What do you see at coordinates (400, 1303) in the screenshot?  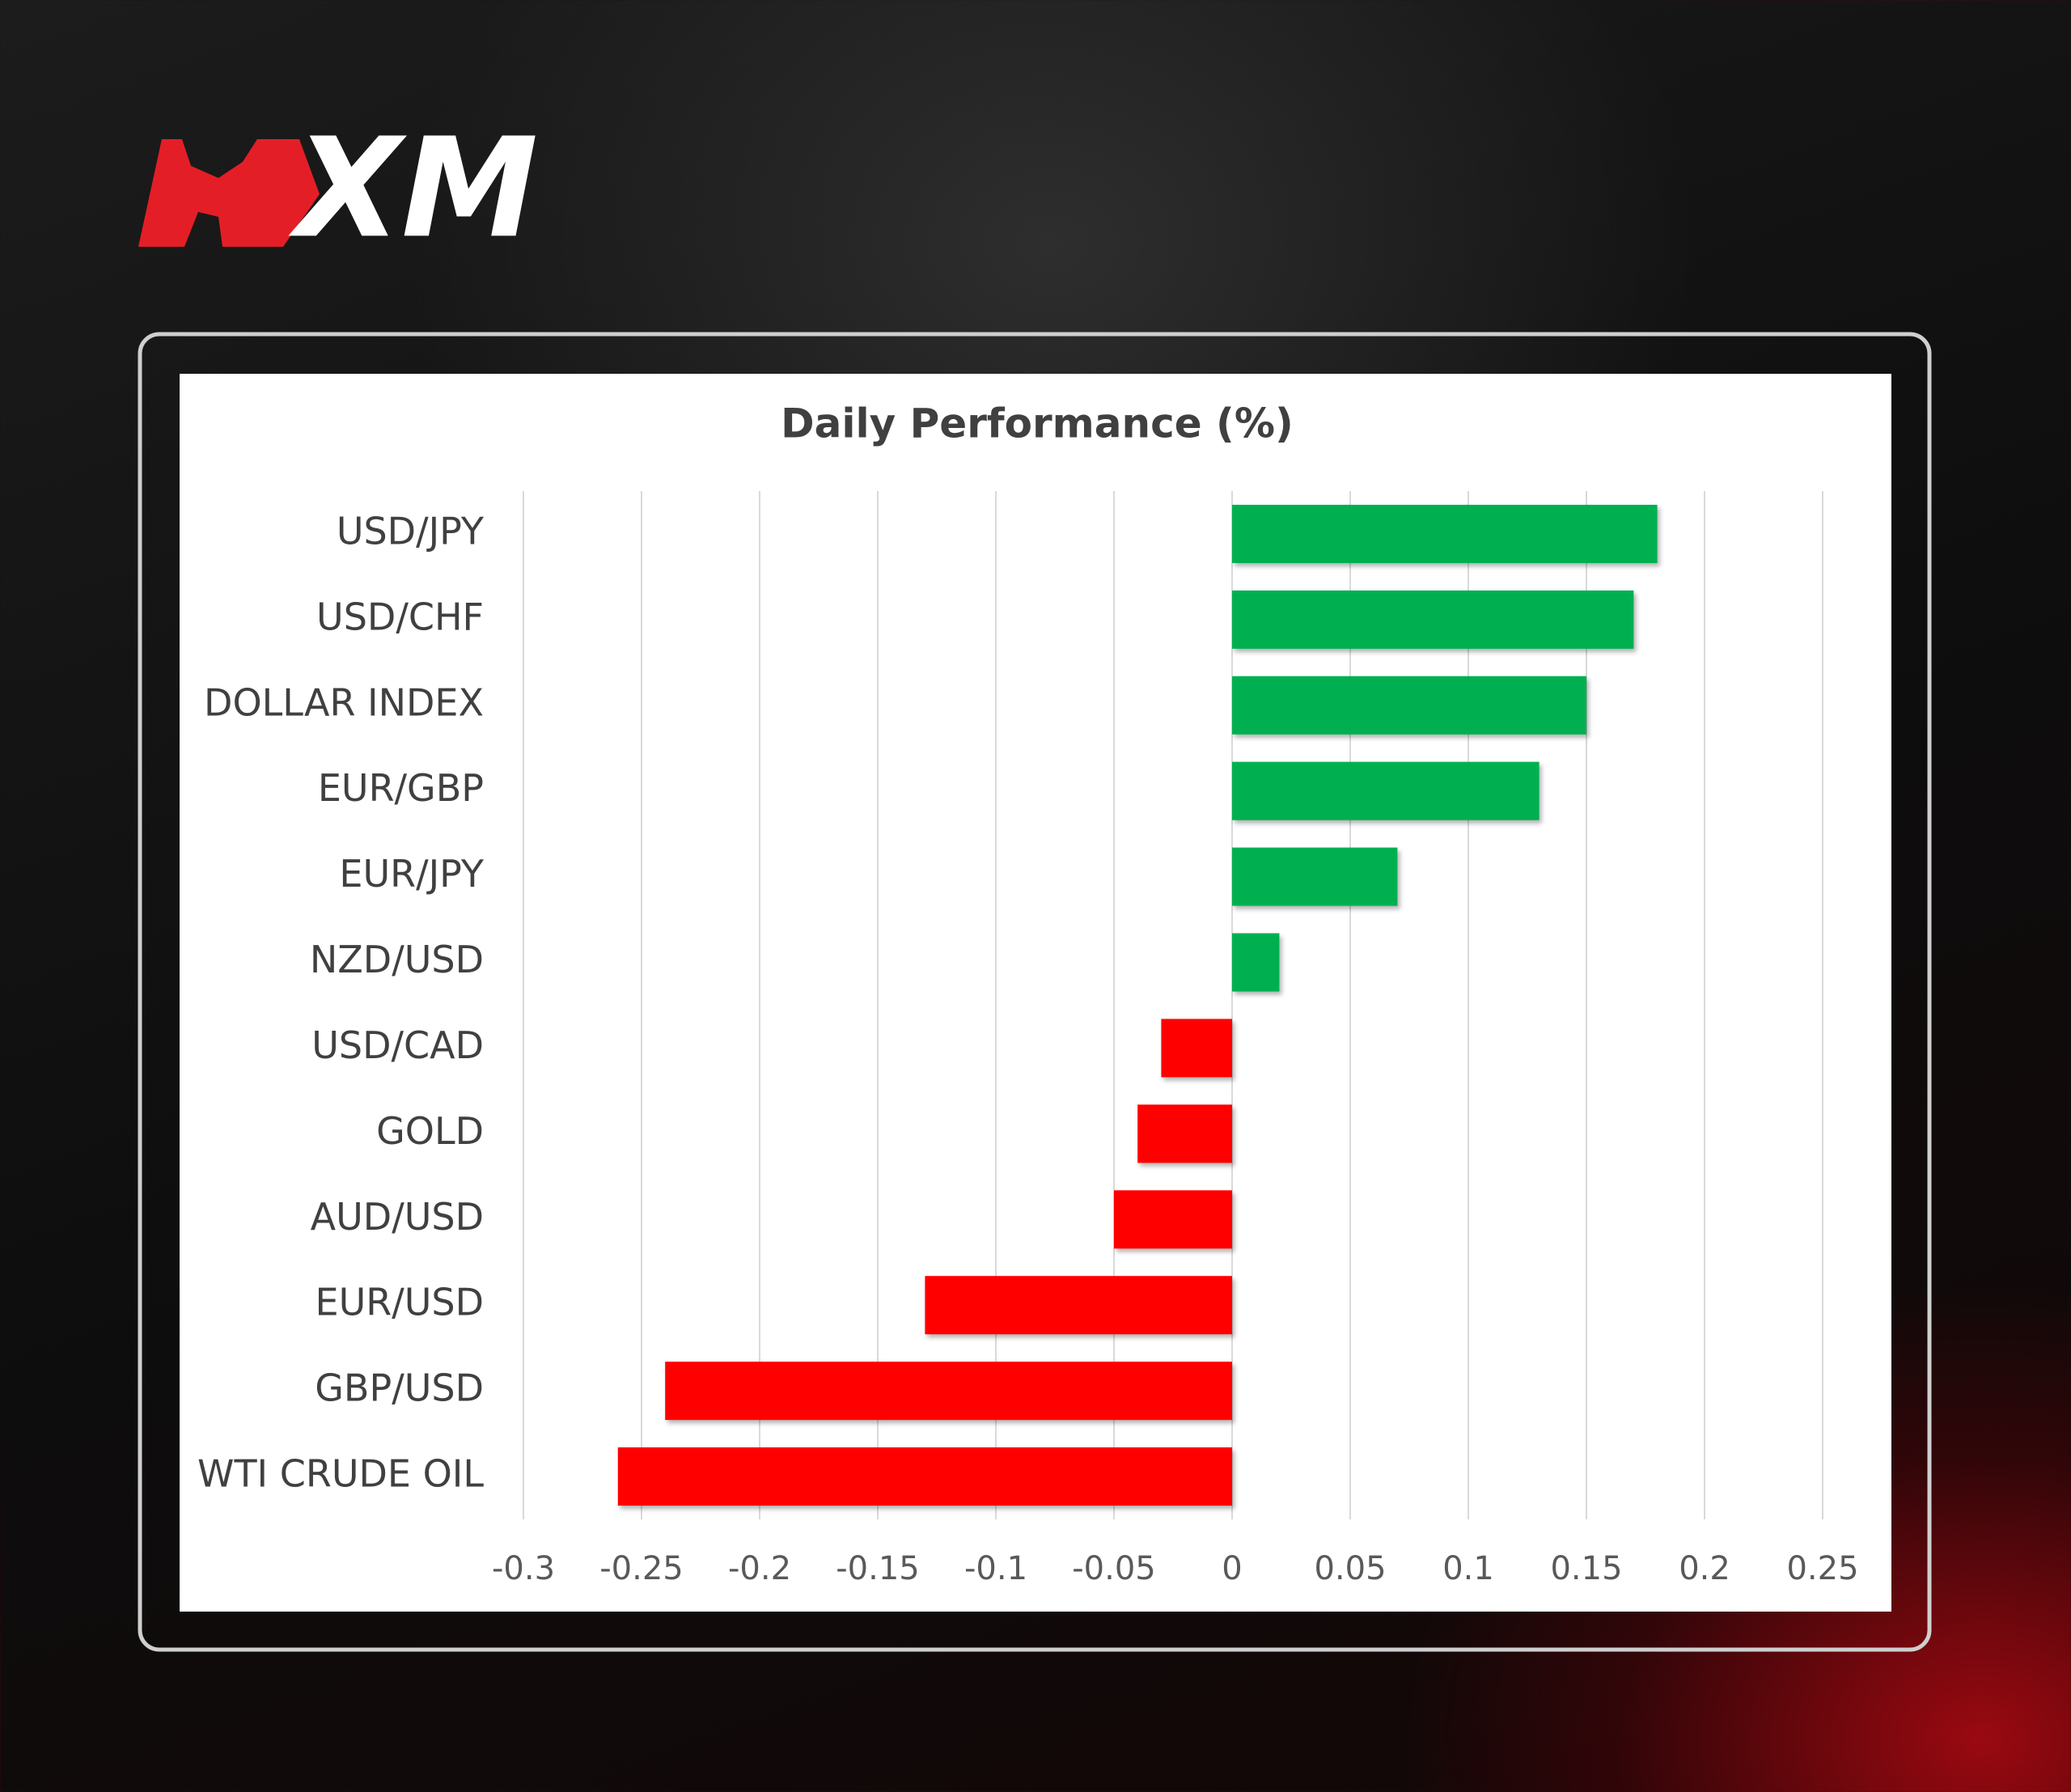 I see `y-tick-label: EUR/USD` at bounding box center [400, 1303].